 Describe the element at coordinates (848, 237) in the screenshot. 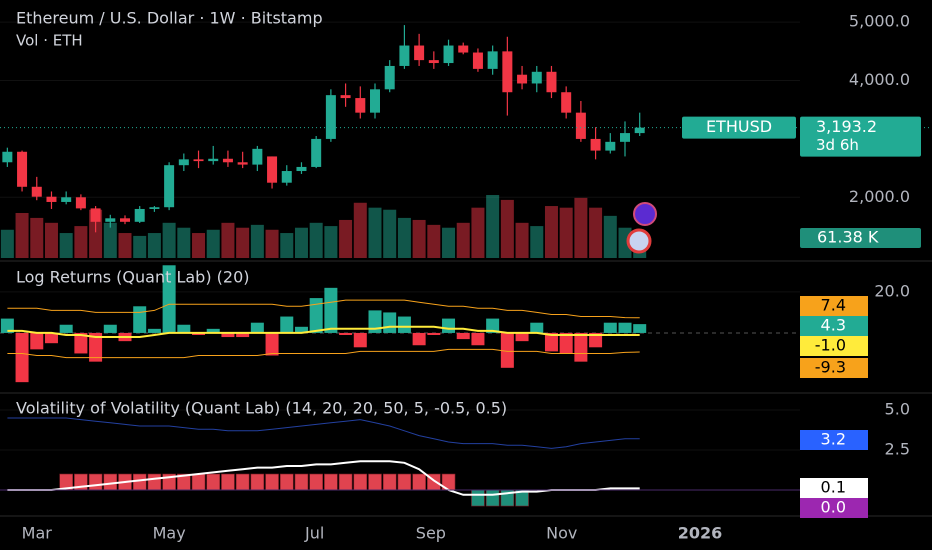

I see `volume-label: 61.38 K` at that location.